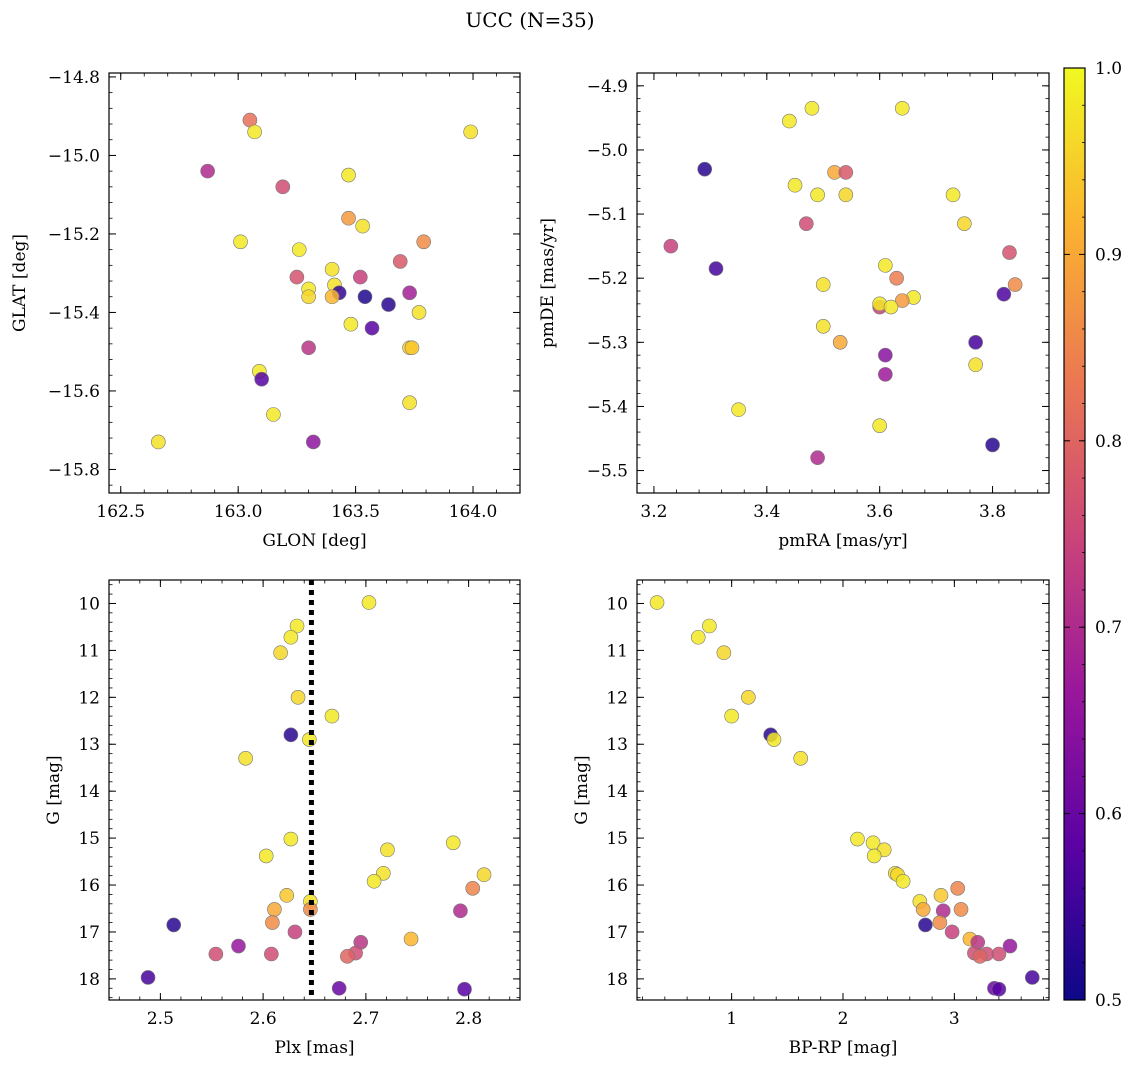  What do you see at coordinates (74, 313) in the screenshot?
I see `y-tick-label: −15.4` at bounding box center [74, 313].